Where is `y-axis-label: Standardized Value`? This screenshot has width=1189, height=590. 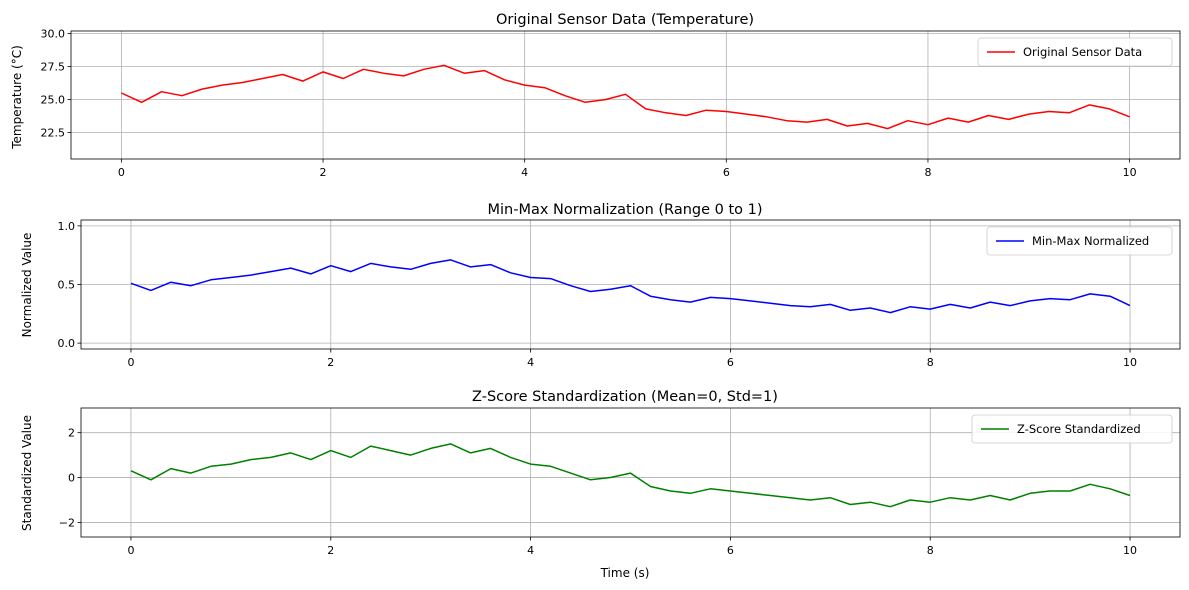
y-axis-label: Standardized Value is located at coordinates (27, 473).